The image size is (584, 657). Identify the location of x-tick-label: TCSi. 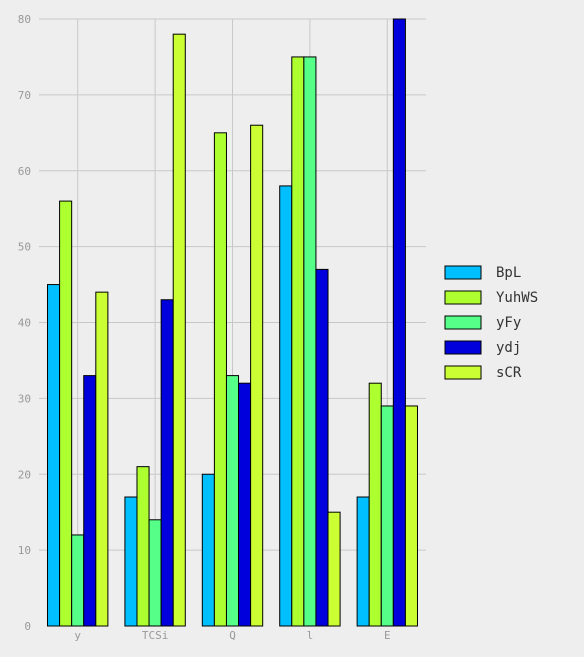
(155, 635).